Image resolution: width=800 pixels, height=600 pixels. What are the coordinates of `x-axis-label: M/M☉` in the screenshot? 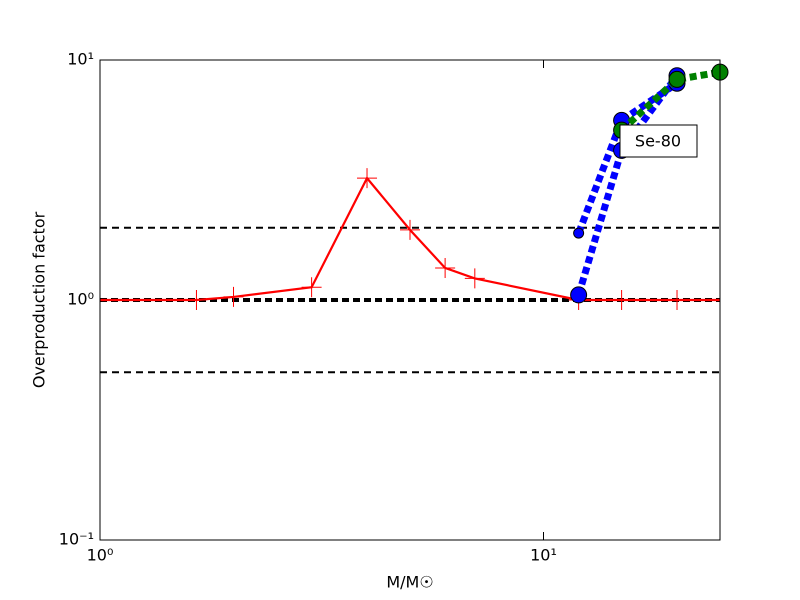 It's located at (409, 582).